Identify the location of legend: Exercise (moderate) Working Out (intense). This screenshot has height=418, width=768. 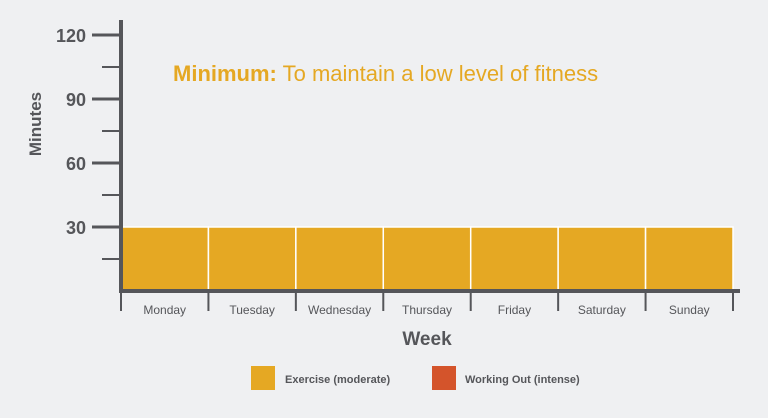
(415, 378).